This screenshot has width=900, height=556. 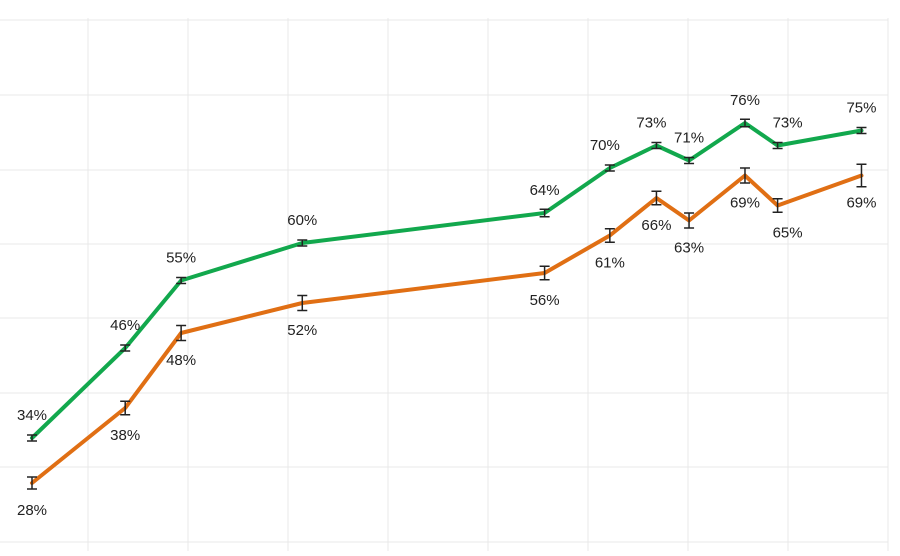 What do you see at coordinates (545, 300) in the screenshot?
I see `data-label: 56%` at bounding box center [545, 300].